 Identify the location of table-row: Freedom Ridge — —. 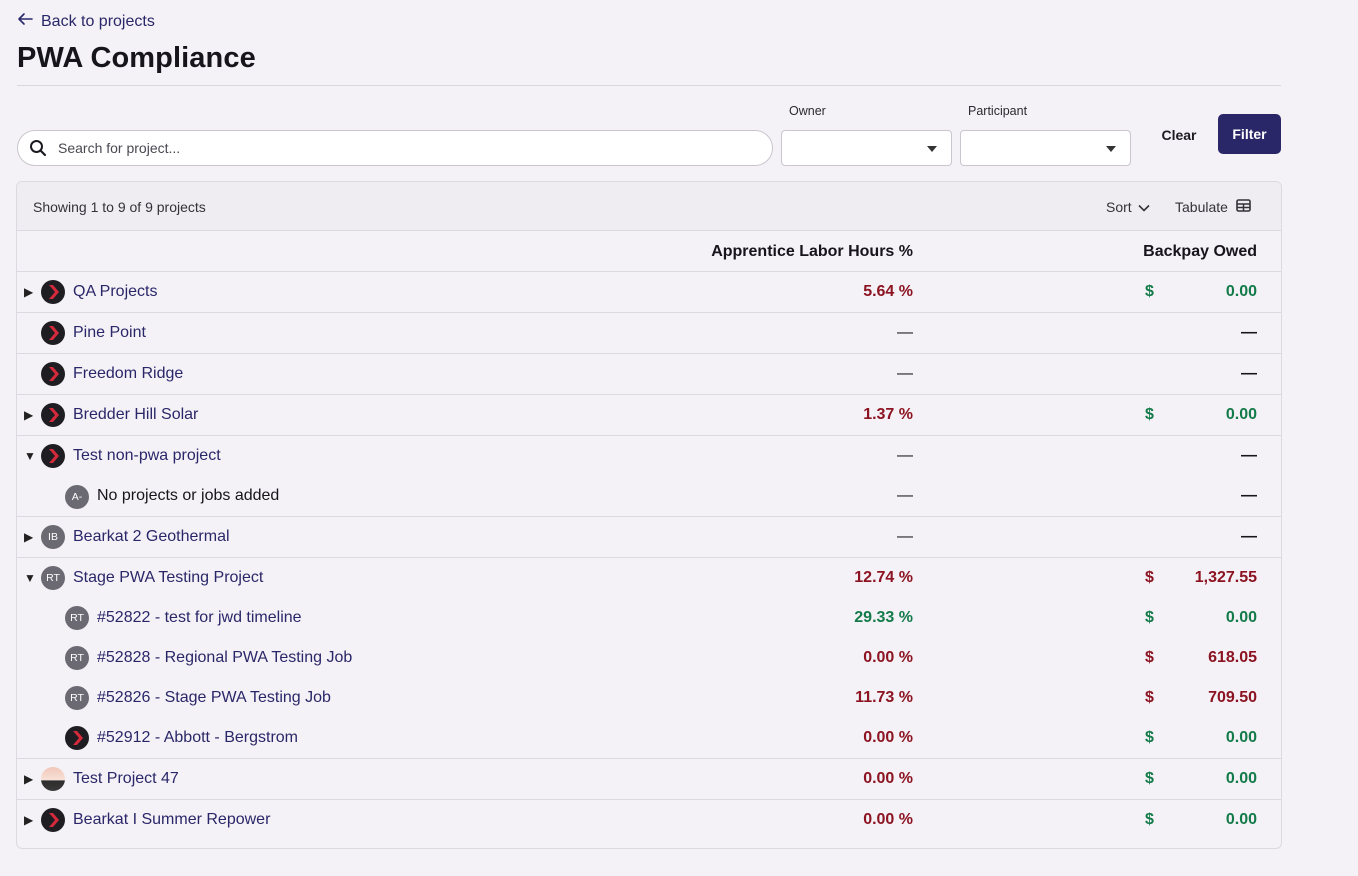
(649, 374).